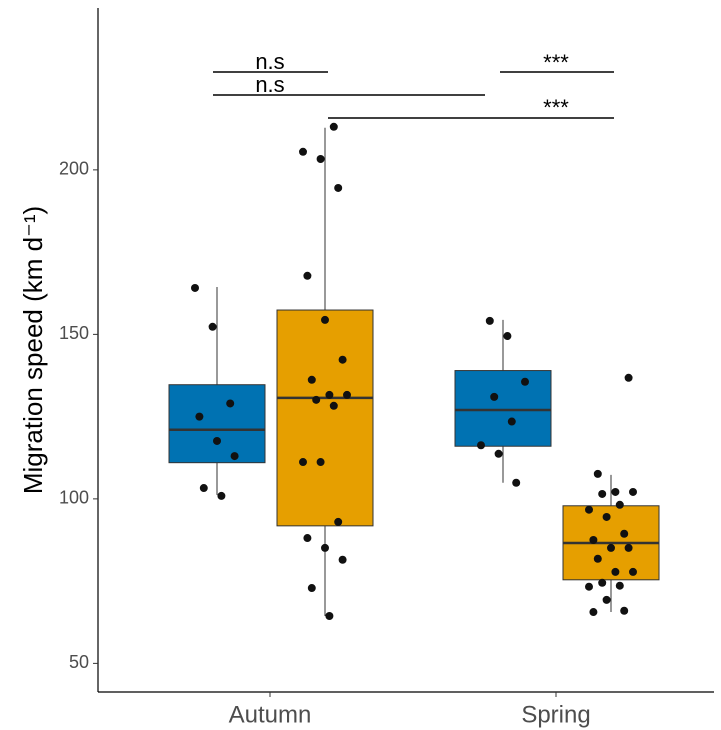 This screenshot has width=721, height=730. Describe the element at coordinates (33, 350) in the screenshot. I see `y-axis-label: Migration speed (km d⁻¹)` at that location.